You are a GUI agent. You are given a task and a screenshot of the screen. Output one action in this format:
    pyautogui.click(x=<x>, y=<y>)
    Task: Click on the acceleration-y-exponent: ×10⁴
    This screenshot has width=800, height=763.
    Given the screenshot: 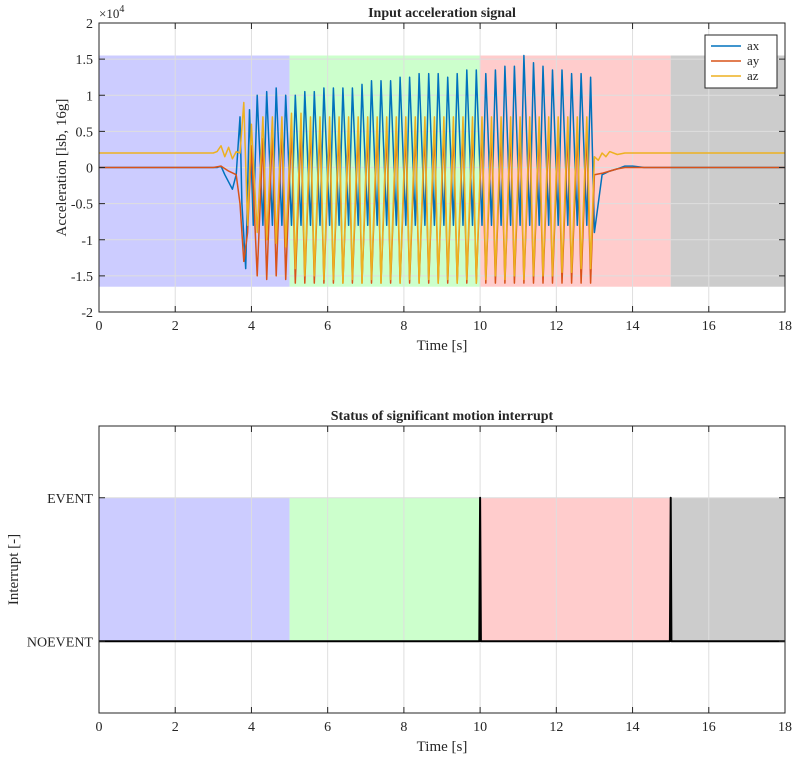 What is the action you would take?
    pyautogui.click(x=111, y=12)
    